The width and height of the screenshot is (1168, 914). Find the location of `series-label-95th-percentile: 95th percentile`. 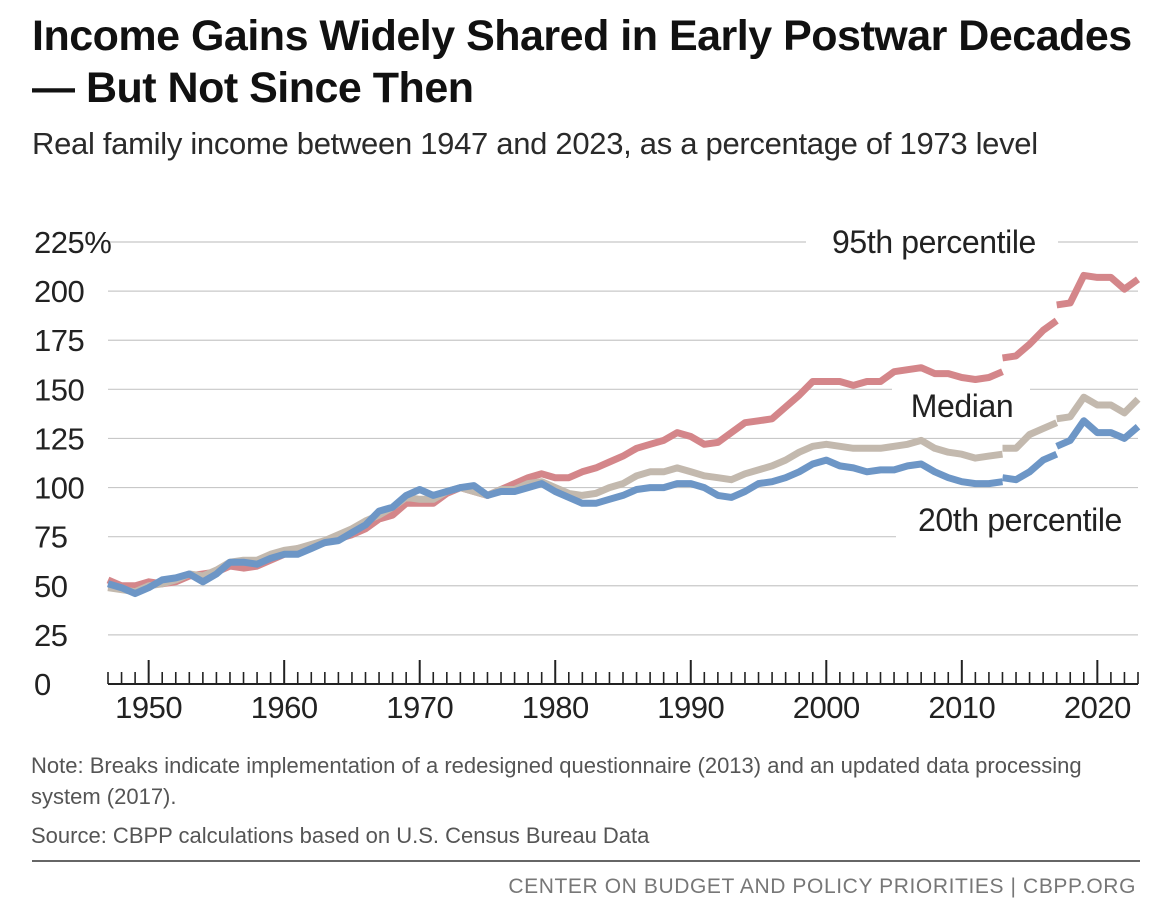

series-label-95th-percentile: 95th percentile is located at coordinates (934, 242).